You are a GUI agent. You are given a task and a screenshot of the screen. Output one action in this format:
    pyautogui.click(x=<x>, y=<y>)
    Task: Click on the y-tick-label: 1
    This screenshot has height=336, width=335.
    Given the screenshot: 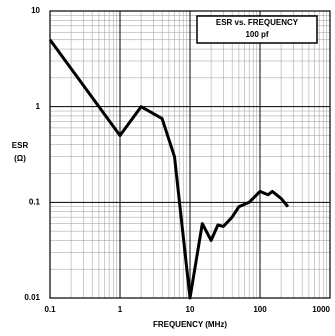 What is the action you would take?
    pyautogui.click(x=38, y=106)
    